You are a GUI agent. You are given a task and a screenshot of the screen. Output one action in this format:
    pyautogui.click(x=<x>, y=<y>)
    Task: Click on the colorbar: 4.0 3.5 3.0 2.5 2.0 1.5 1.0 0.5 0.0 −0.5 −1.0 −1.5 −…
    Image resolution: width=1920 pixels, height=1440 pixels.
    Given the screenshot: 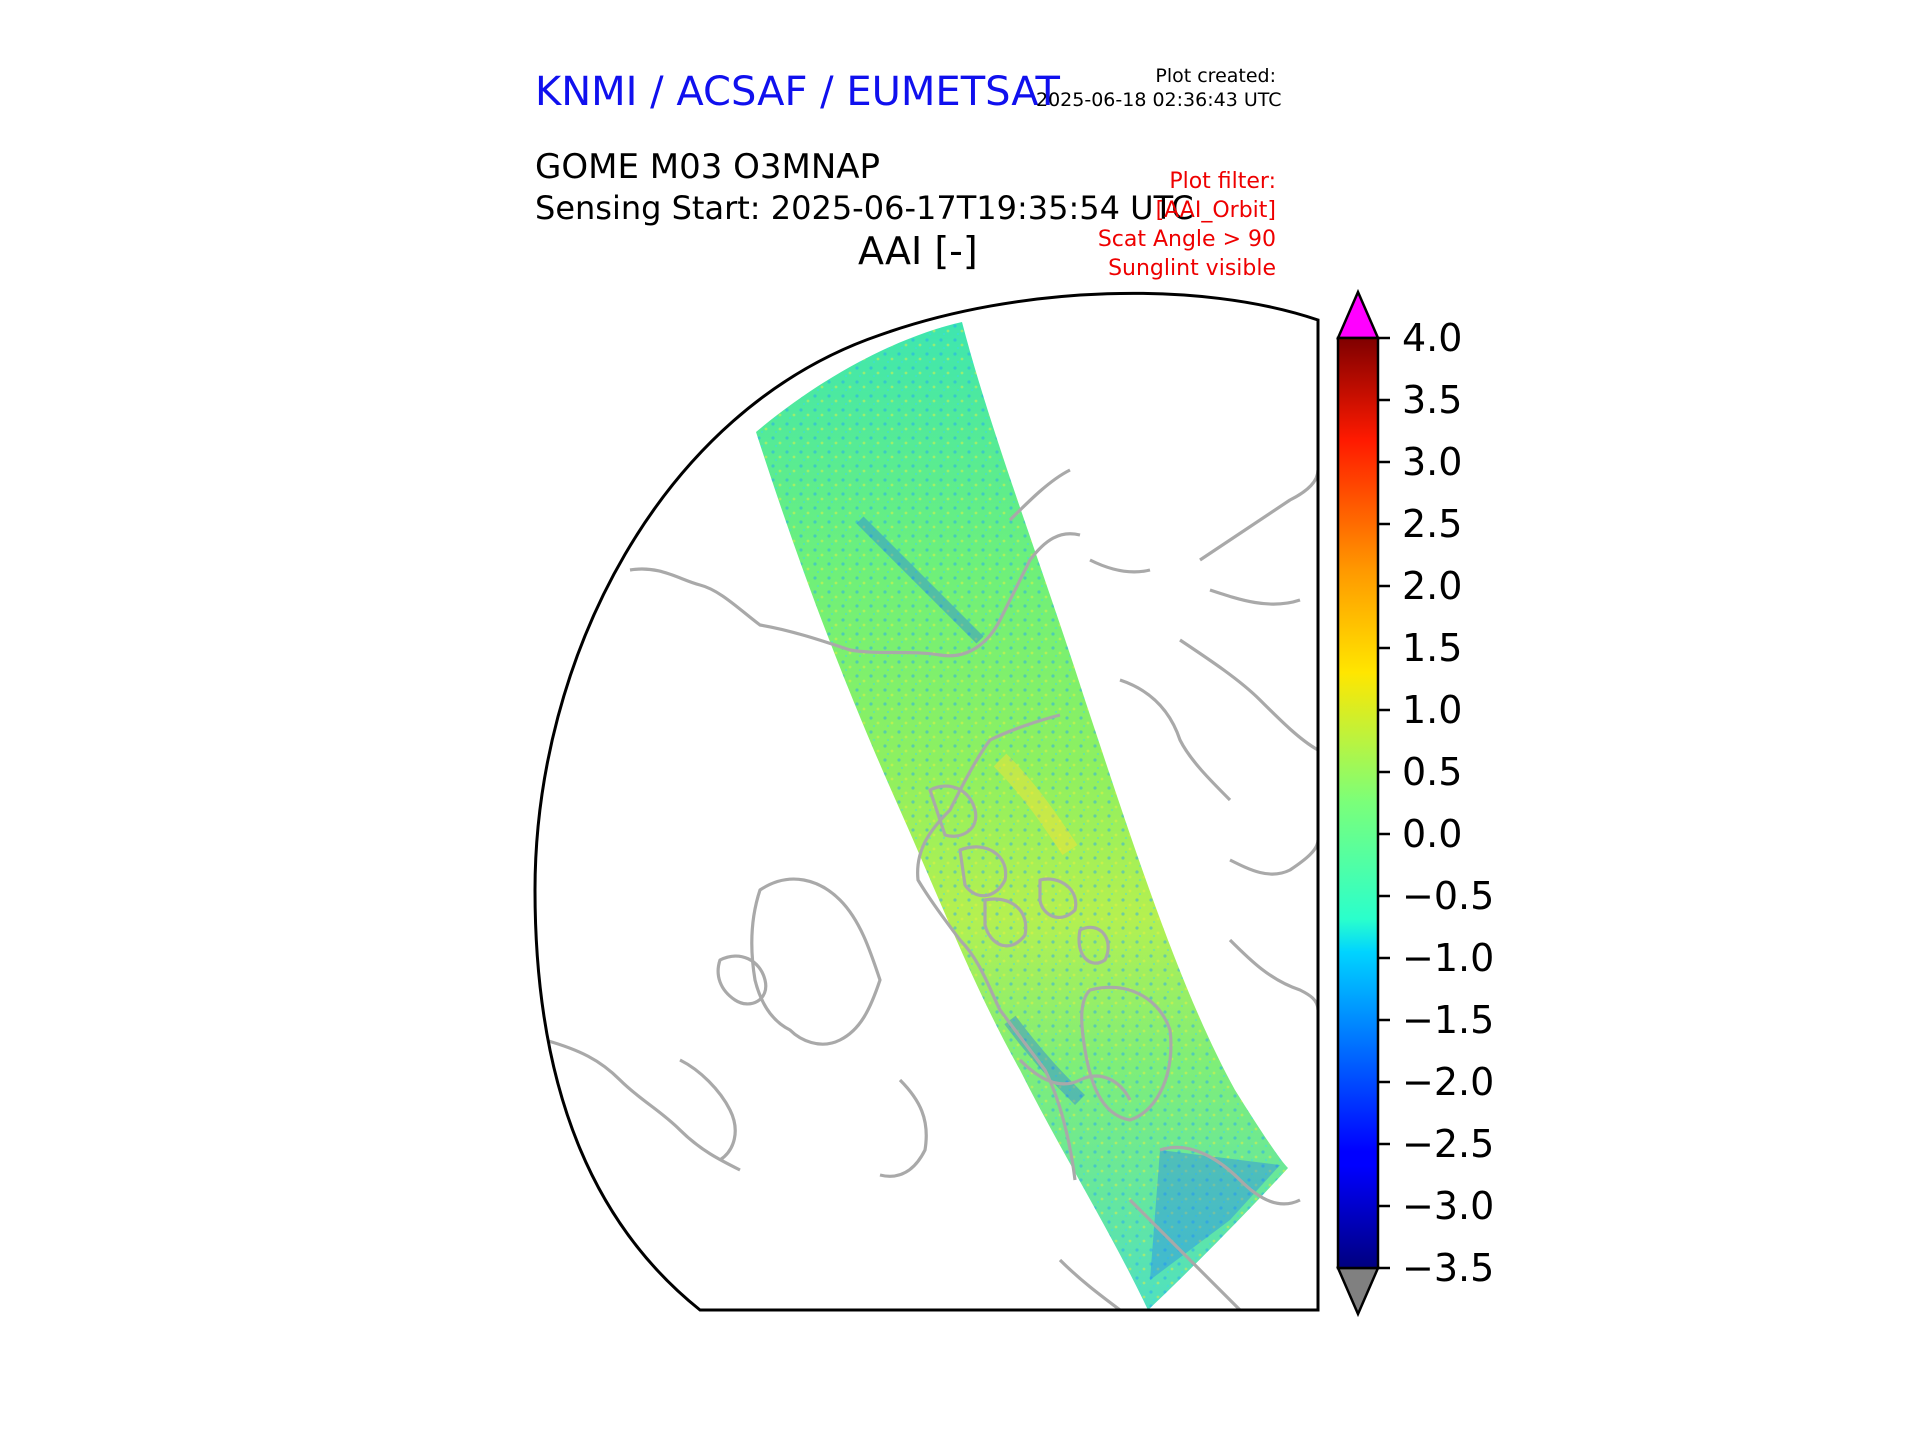 What is the action you would take?
    pyautogui.click(x=1415, y=803)
    